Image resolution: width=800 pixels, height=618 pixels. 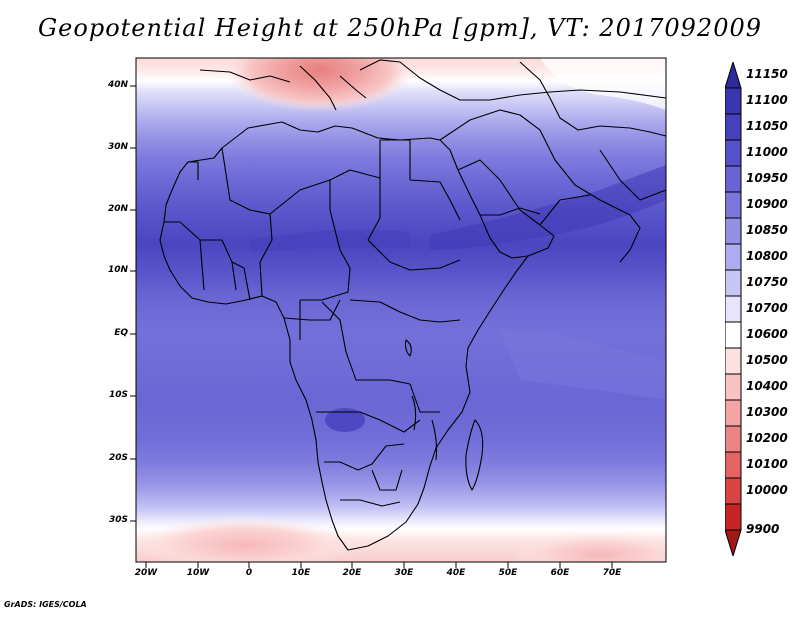 What do you see at coordinates (767, 230) in the screenshot?
I see `colorbar-label-10850: 10850` at bounding box center [767, 230].